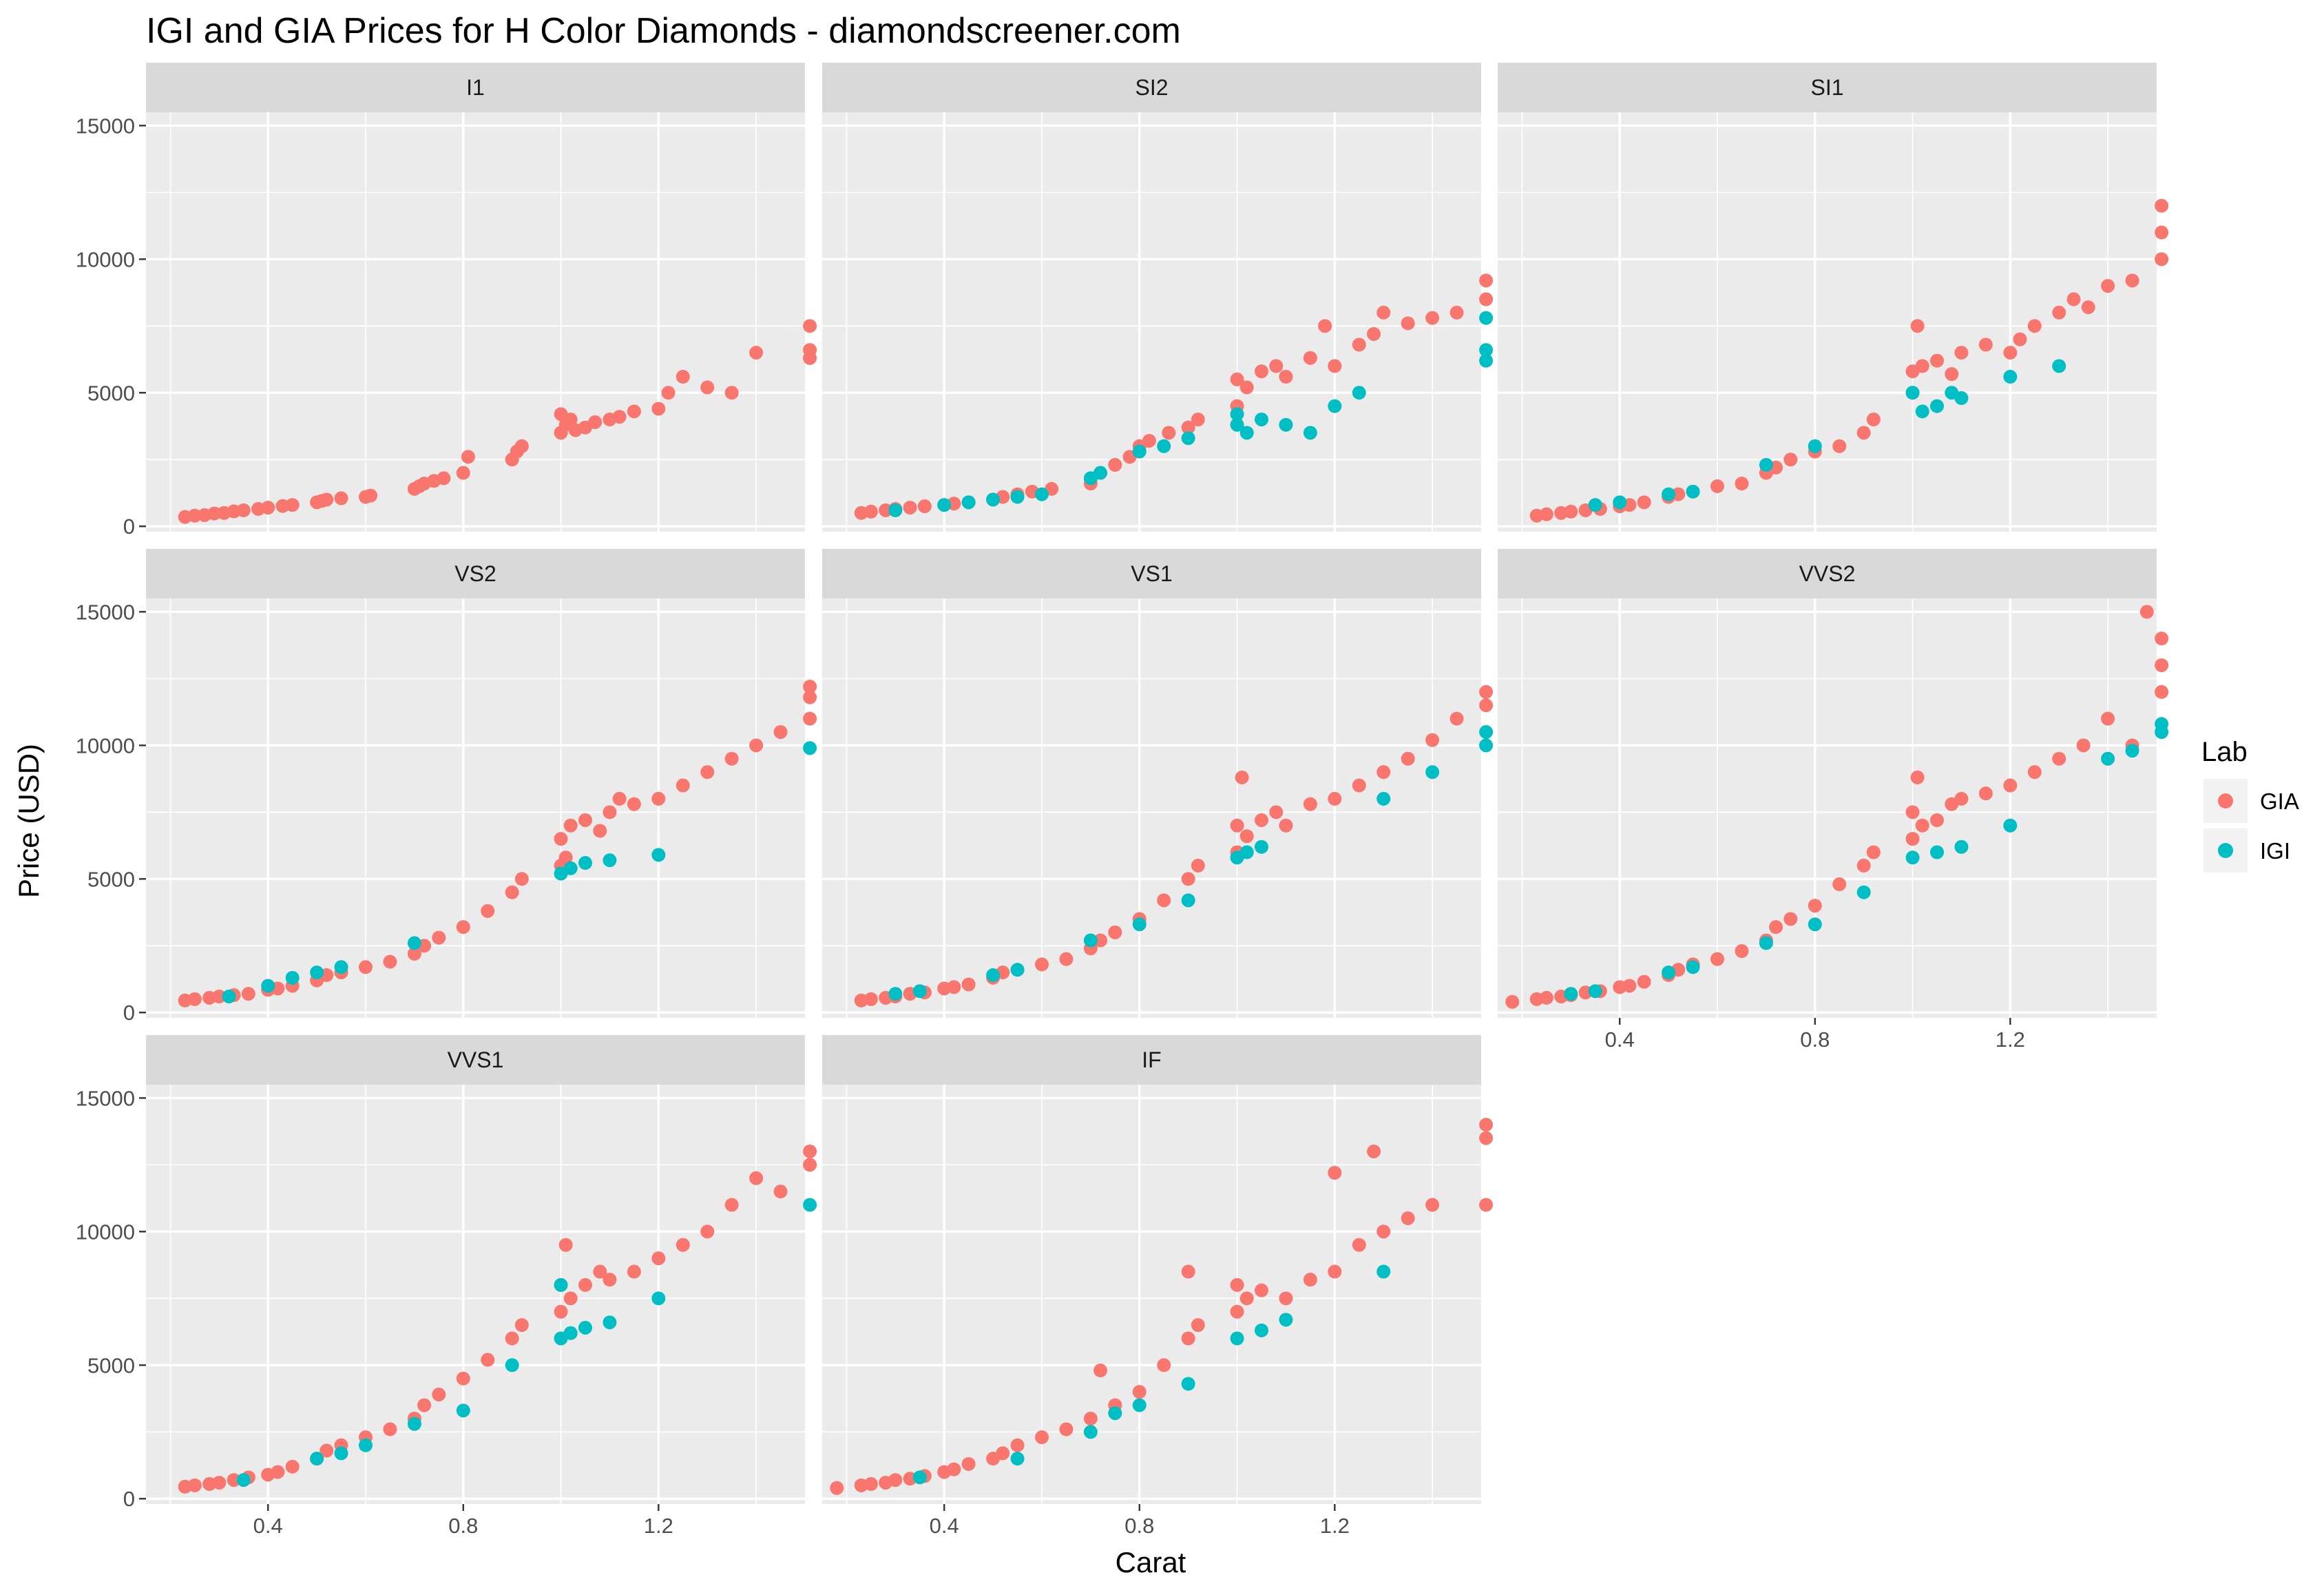 The height and width of the screenshot is (1586, 2324). Describe the element at coordinates (1828, 573) in the screenshot. I see `facet-strip-label: VVS2` at that location.